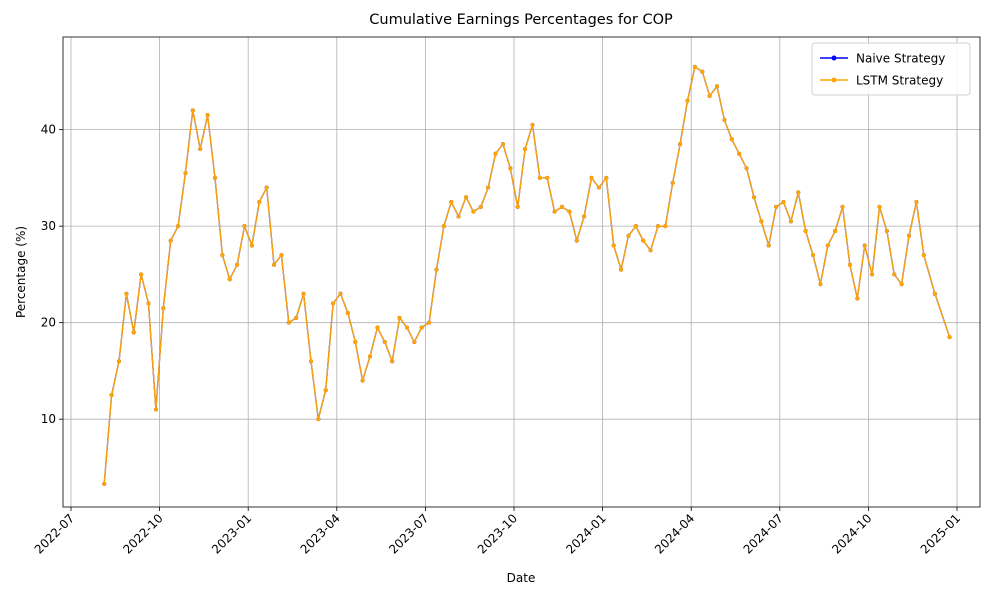 Image resolution: width=1000 pixels, height=600 pixels. Describe the element at coordinates (521, 578) in the screenshot. I see `x-axis-label: Date` at that location.